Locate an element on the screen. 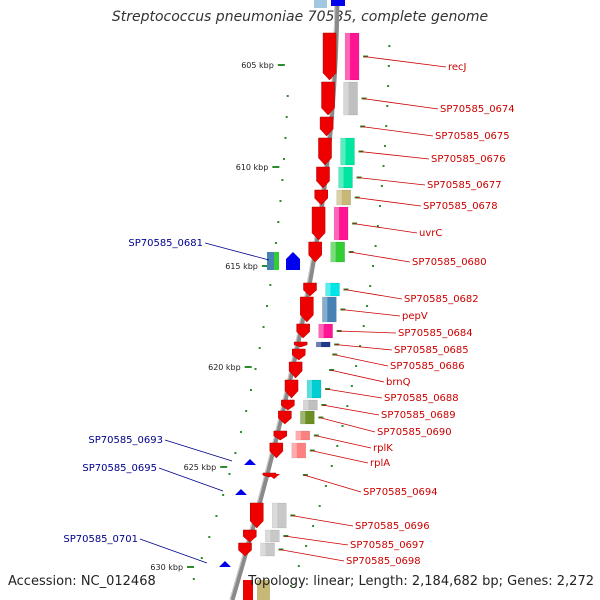 The height and width of the screenshot is (600, 600). forward-gene-label: SP70585_0696 is located at coordinates (392, 526).